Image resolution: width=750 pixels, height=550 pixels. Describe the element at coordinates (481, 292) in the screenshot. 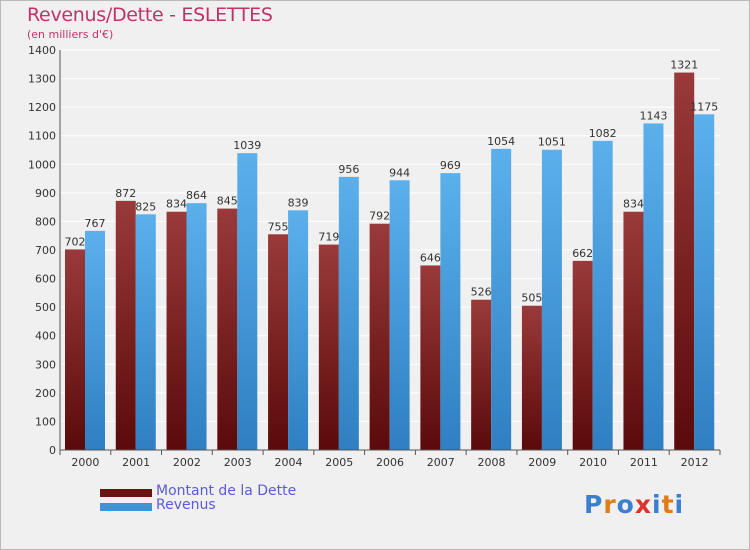

I see `data-label: 526` at that location.